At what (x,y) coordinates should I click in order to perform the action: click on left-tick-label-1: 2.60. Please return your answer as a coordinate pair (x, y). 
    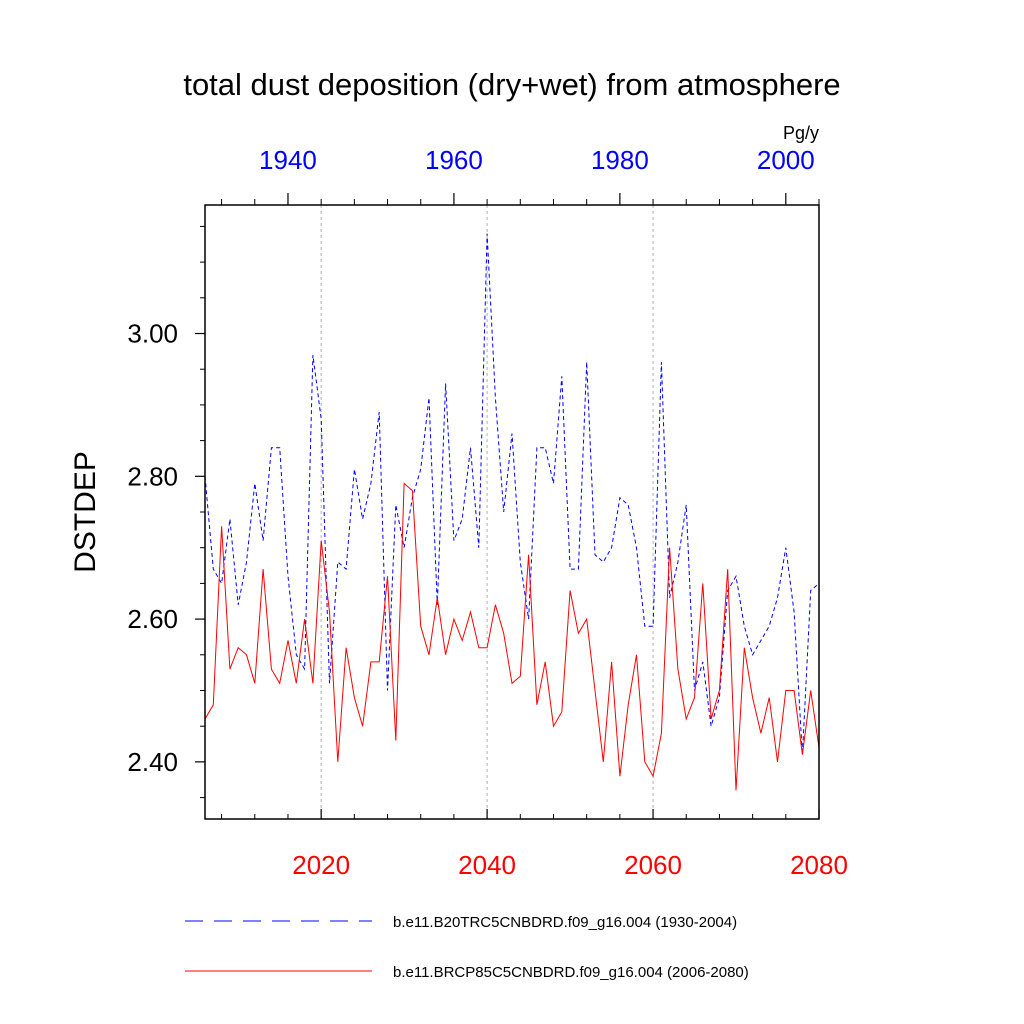
    Looking at the image, I should click on (152, 619).